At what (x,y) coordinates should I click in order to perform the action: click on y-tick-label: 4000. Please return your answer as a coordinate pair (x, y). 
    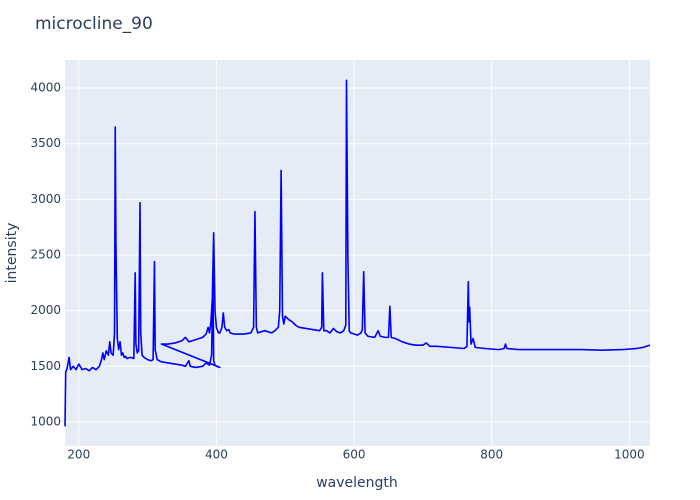
    Looking at the image, I should click on (45, 88).